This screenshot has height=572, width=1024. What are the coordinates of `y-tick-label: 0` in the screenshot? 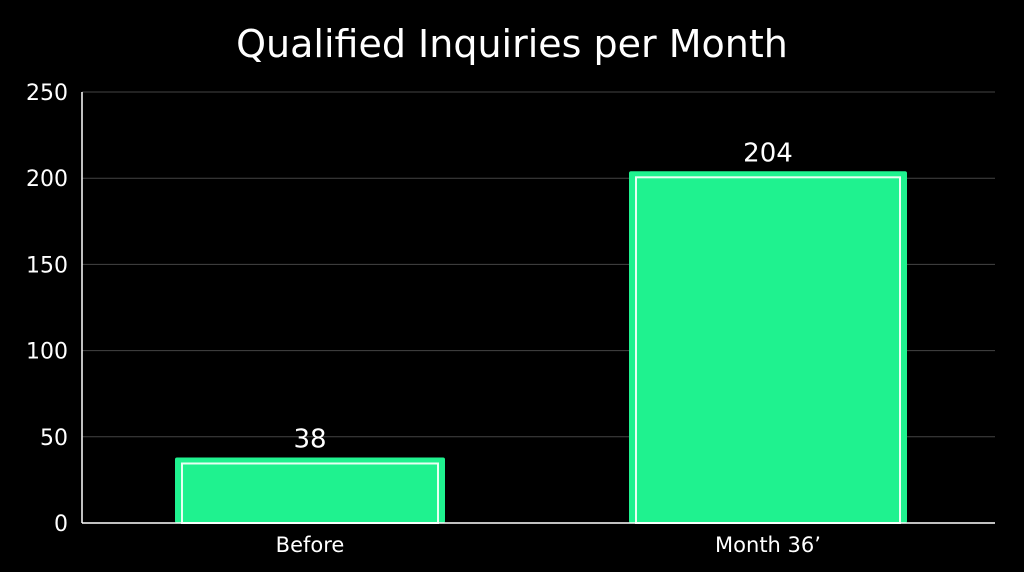 It's located at (61, 524).